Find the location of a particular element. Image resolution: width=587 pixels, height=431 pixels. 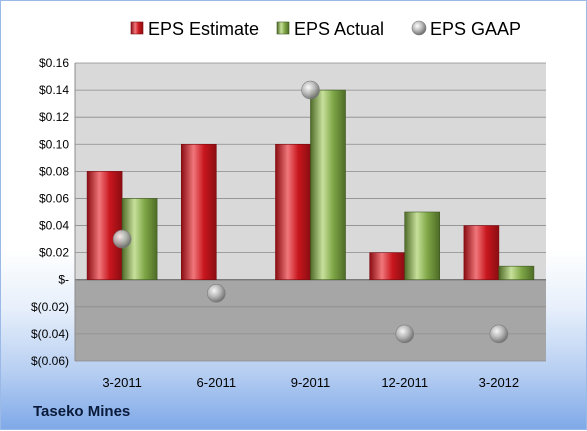

y-tick-label: $0.14 is located at coordinates (54, 90).